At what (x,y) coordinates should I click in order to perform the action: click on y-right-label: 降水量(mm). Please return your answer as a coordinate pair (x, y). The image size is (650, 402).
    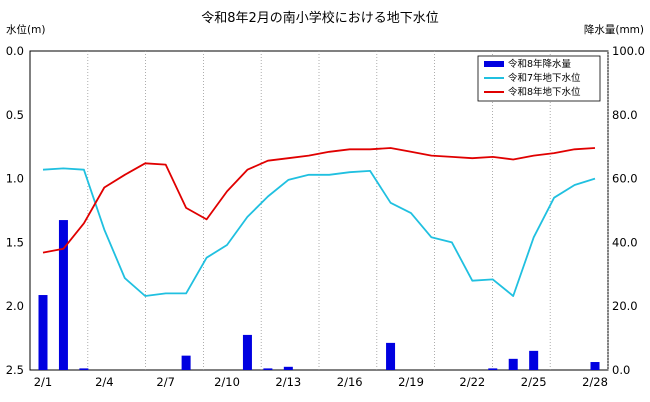
    Looking at the image, I should click on (614, 29).